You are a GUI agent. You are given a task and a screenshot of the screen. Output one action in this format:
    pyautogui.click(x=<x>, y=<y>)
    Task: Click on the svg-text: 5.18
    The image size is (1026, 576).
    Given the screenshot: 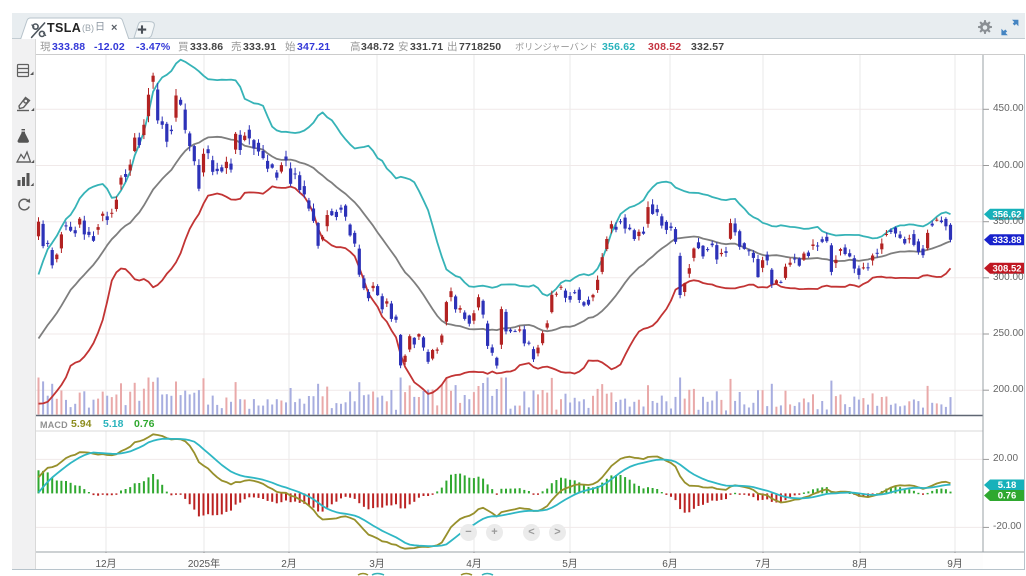 What is the action you would take?
    pyautogui.click(x=1007, y=485)
    